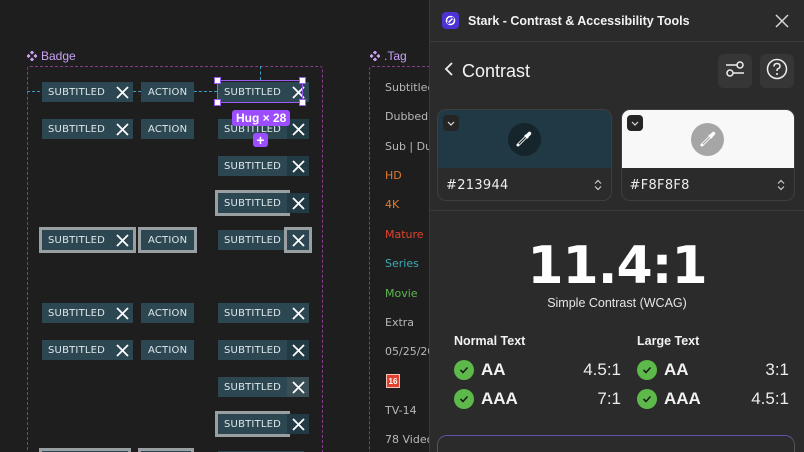 The image size is (804, 452). What do you see at coordinates (407, 87) in the screenshot?
I see `tag-subtitled: Subtitled` at bounding box center [407, 87].